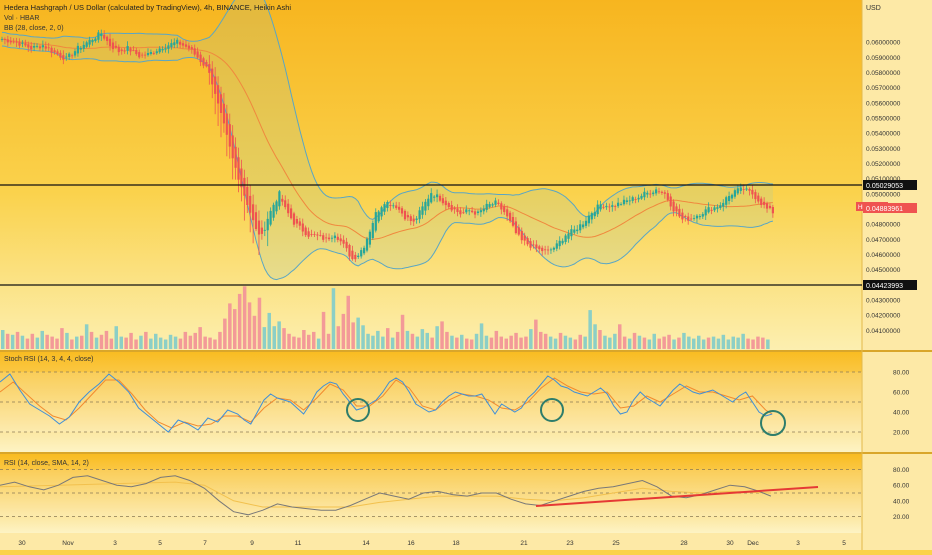 The width and height of the screenshot is (932, 555). What do you see at coordinates (432, 543) in the screenshot?
I see `time-axis-ticks: 30 Nov 3 5 7 9 11 14 16 18 21 23 25 28 30 Dec 3 5` at bounding box center [432, 543].